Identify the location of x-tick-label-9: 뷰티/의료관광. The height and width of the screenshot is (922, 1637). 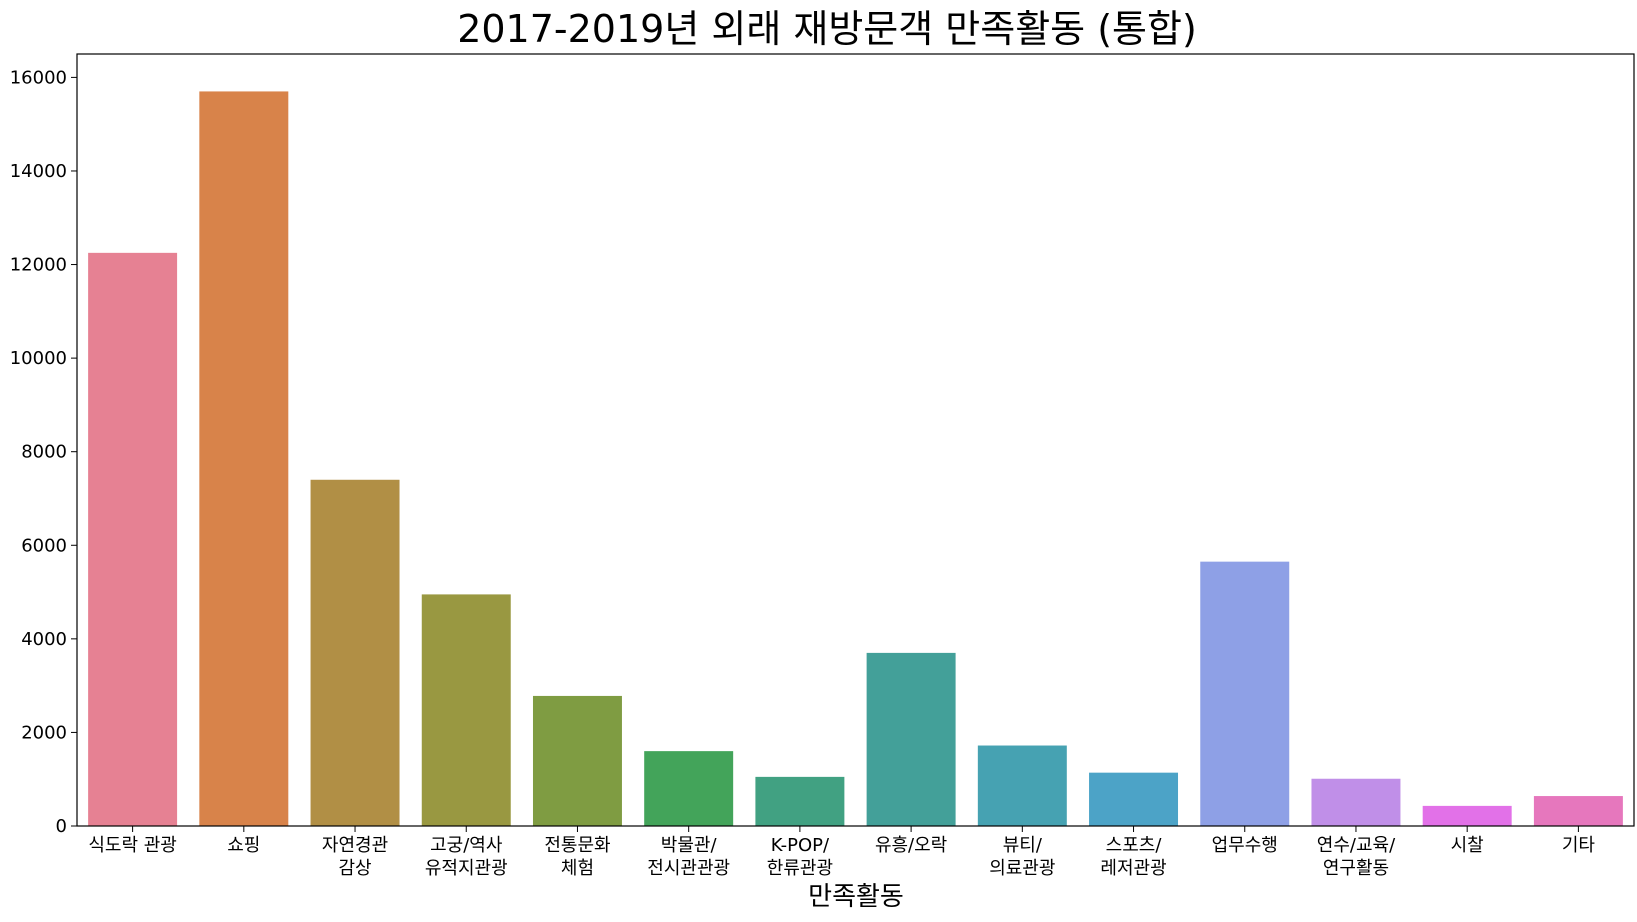
(1022, 857).